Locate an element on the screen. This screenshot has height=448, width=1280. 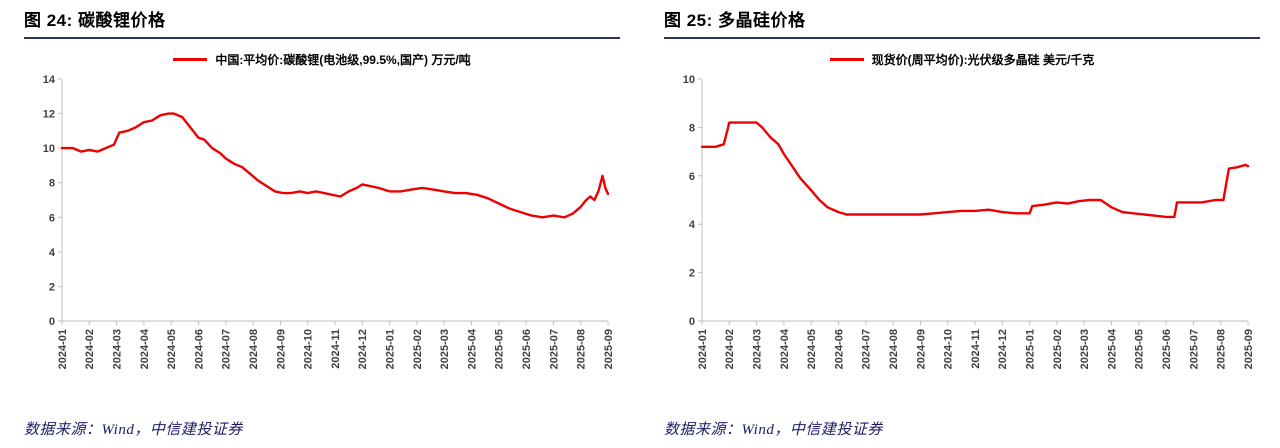
chart-title-polysilicon: 图 25: 多晶硅价格 is located at coordinates (735, 20).